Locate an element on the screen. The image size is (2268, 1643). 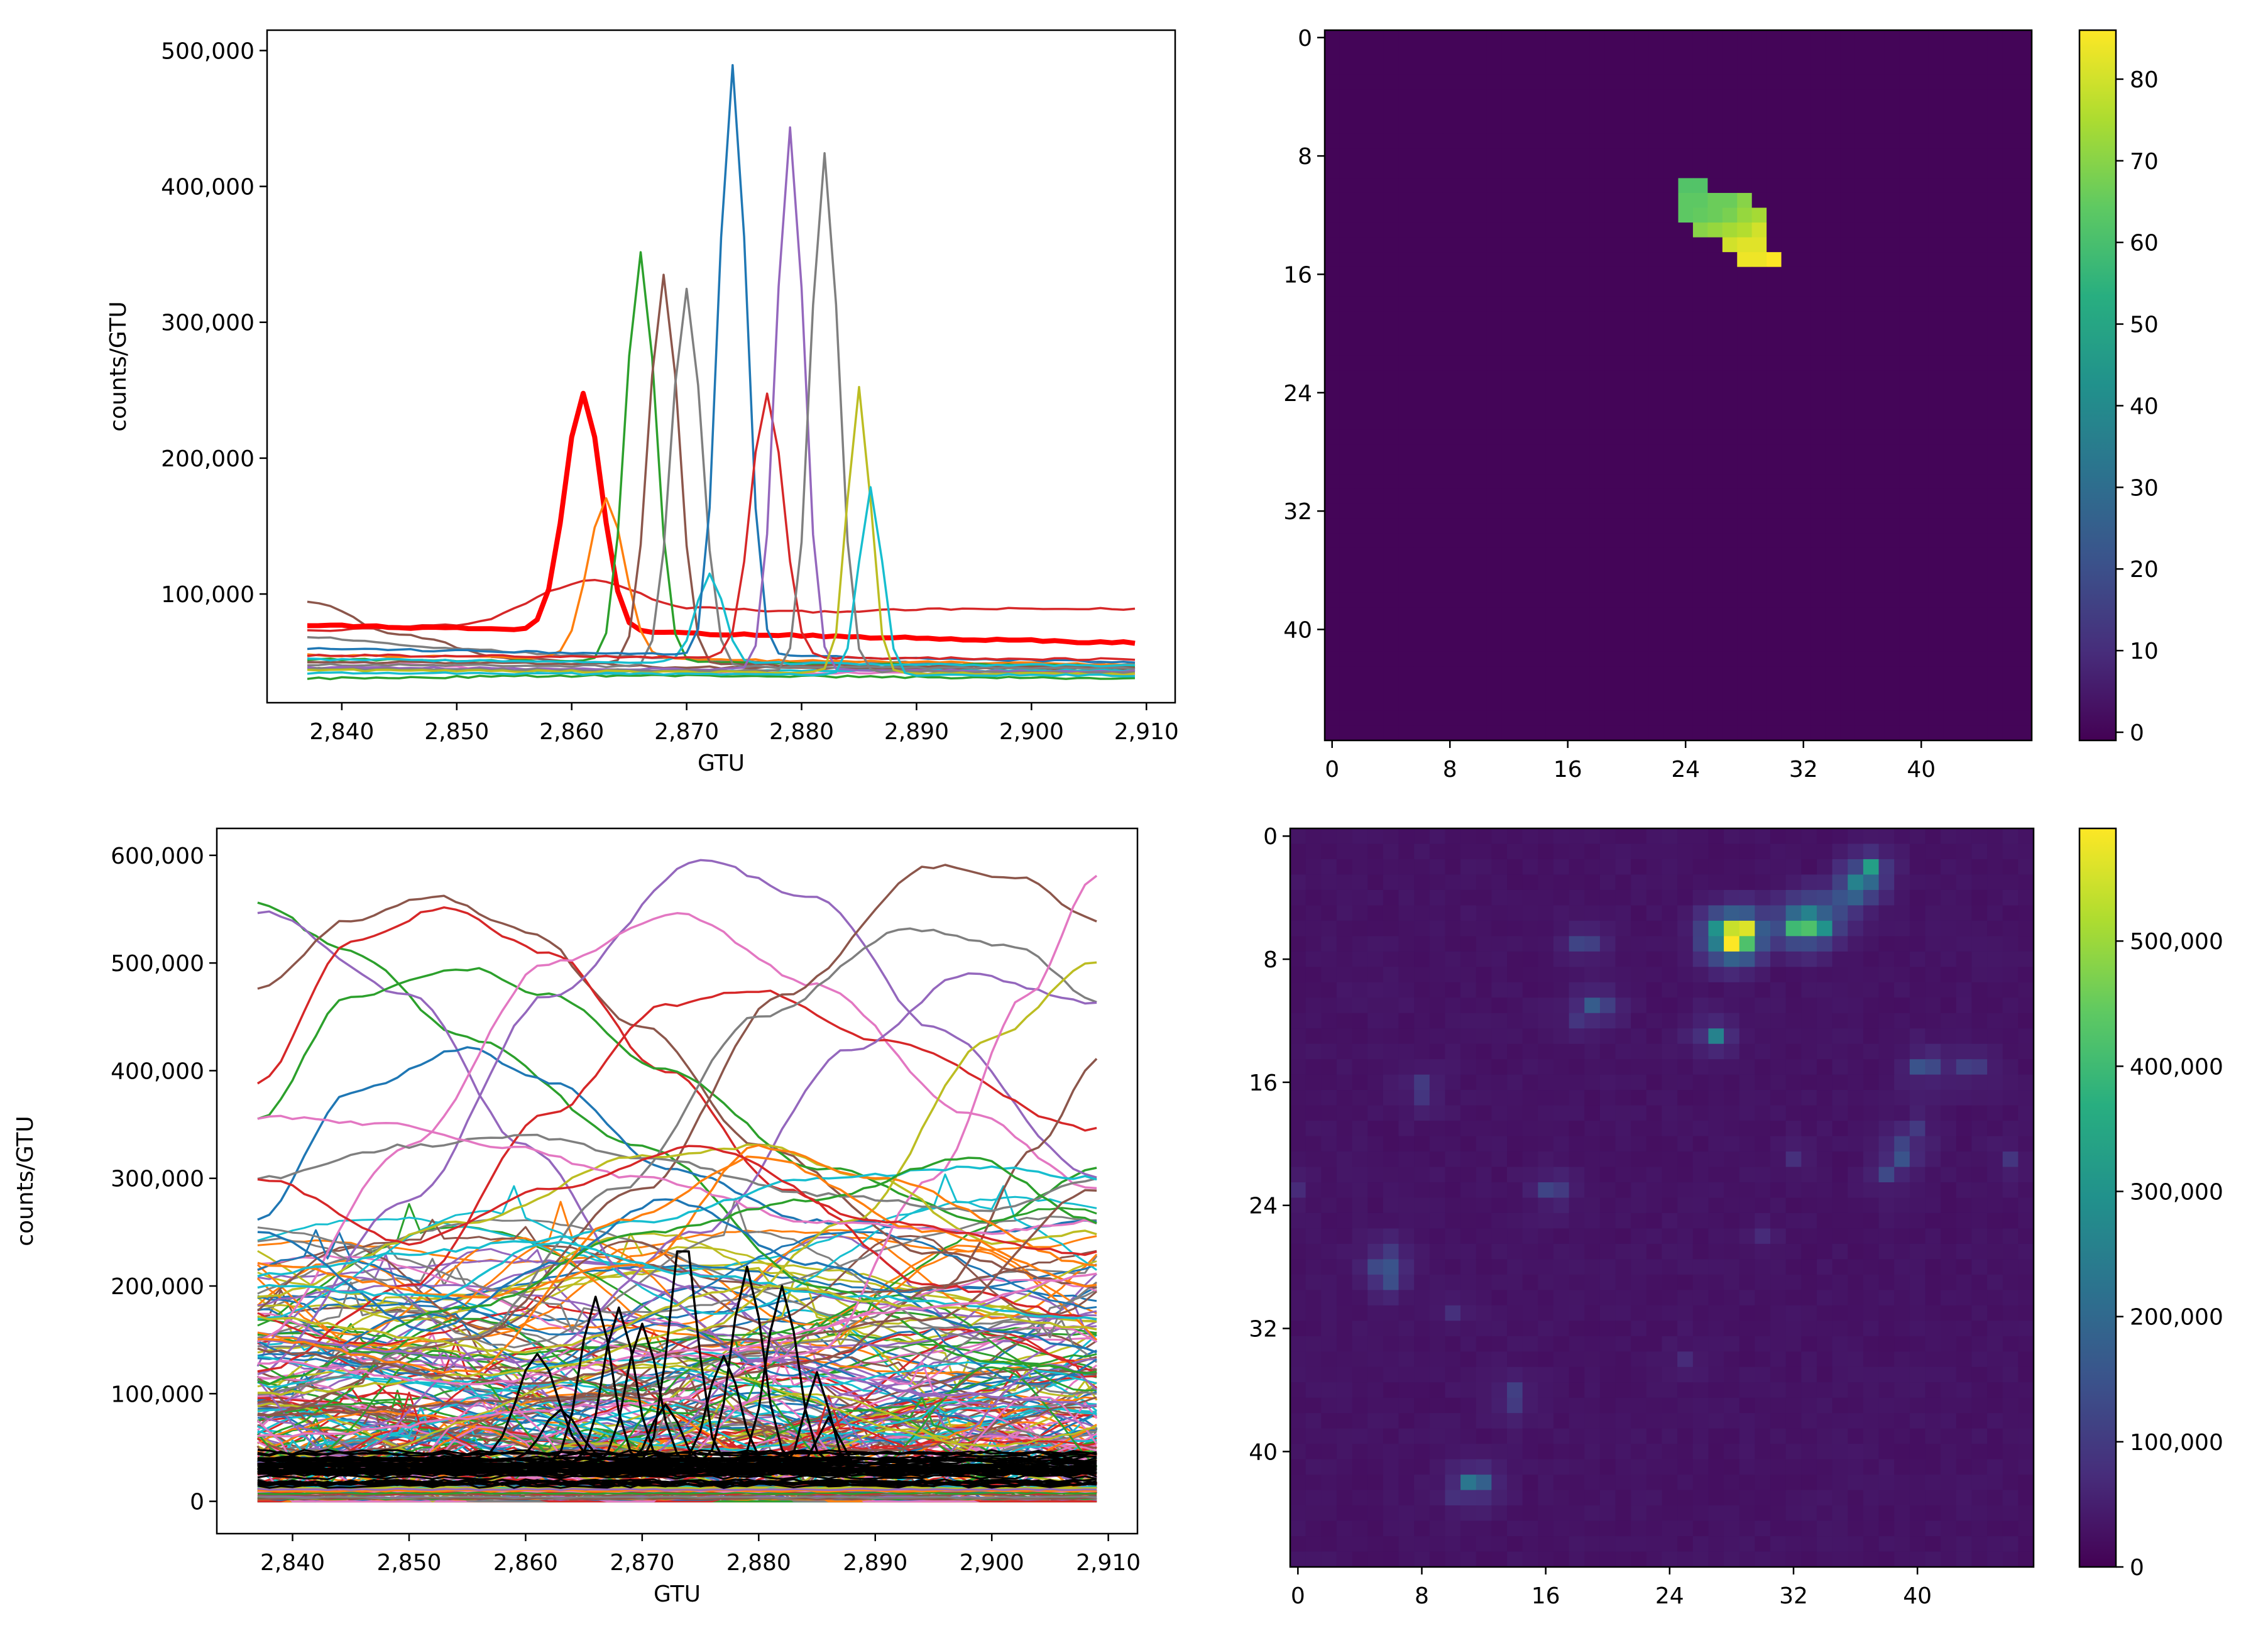
y-axis-label: counts/GTU is located at coordinates (118, 366).